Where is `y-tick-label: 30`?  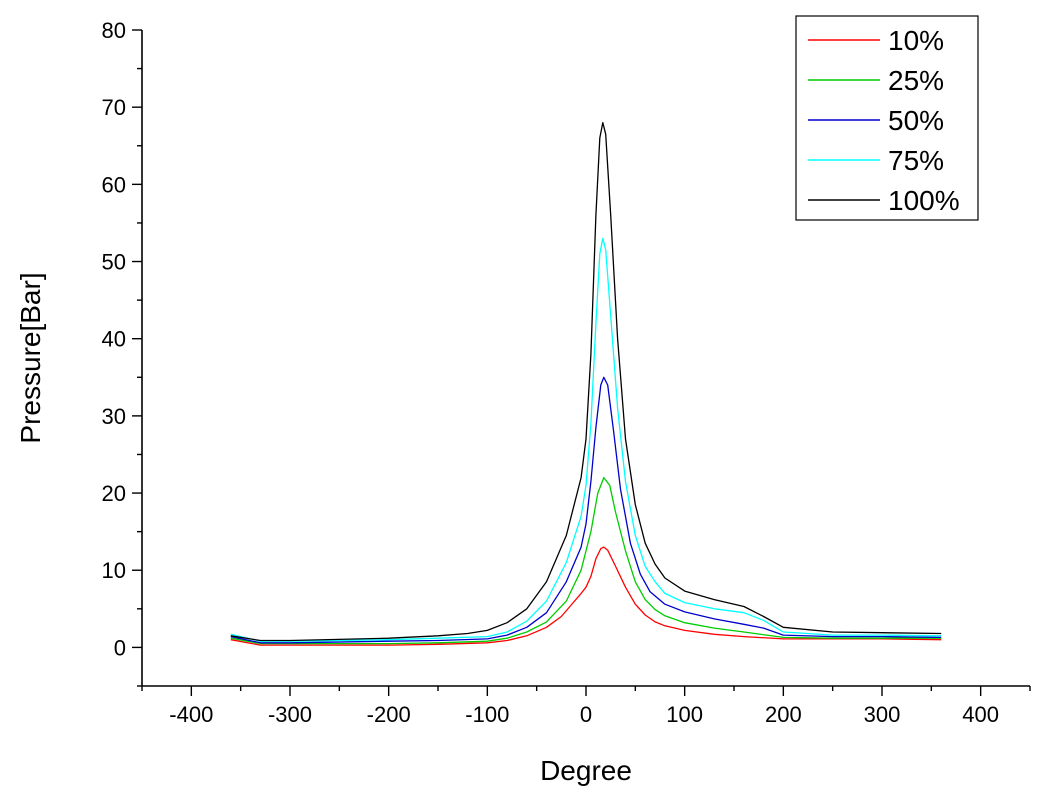
y-tick-label: 30 is located at coordinates (114, 416).